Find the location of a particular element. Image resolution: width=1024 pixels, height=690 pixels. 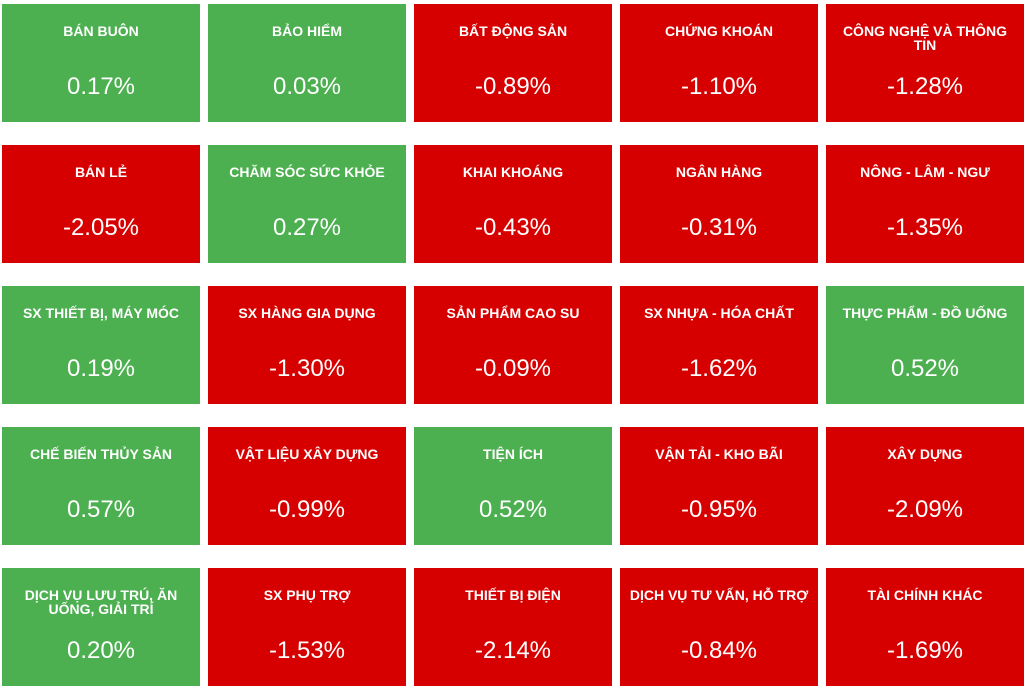

sector-label: TÀI CHÍNH KHÁC is located at coordinates (925, 595).